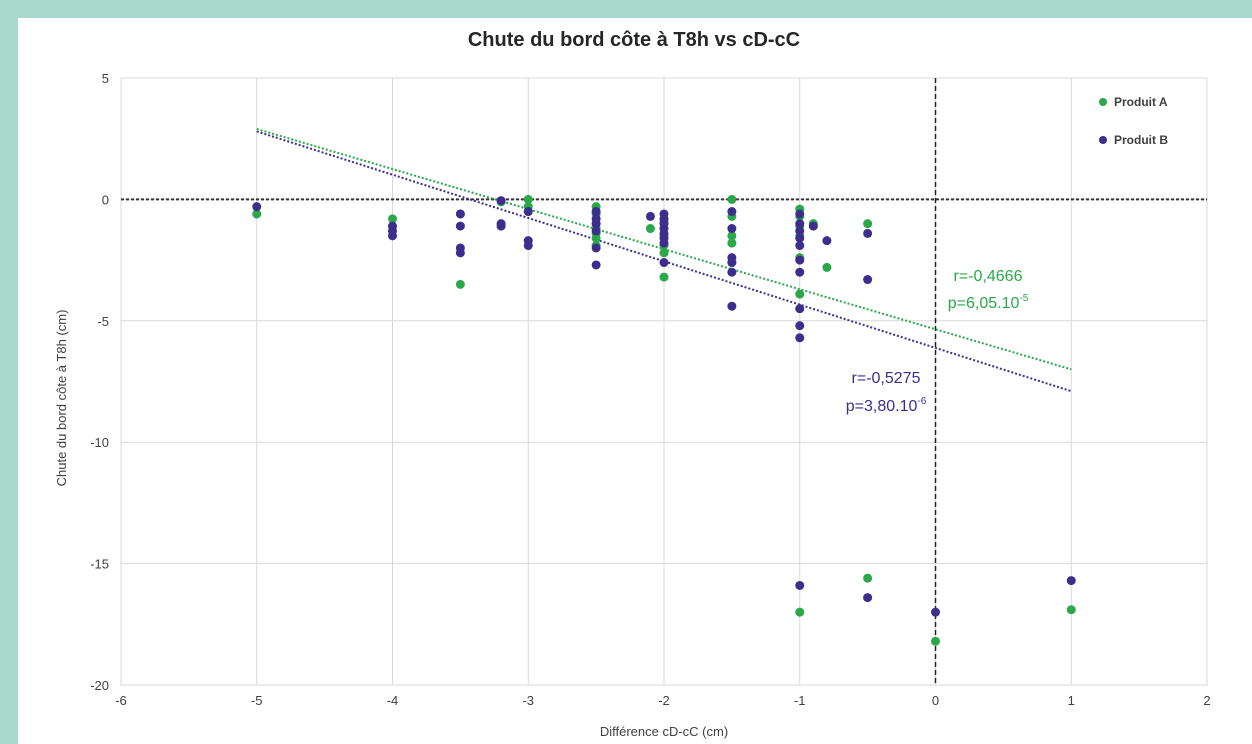 The height and width of the screenshot is (744, 1252). I want to click on correlation-r: r=-0,5275, so click(886, 378).